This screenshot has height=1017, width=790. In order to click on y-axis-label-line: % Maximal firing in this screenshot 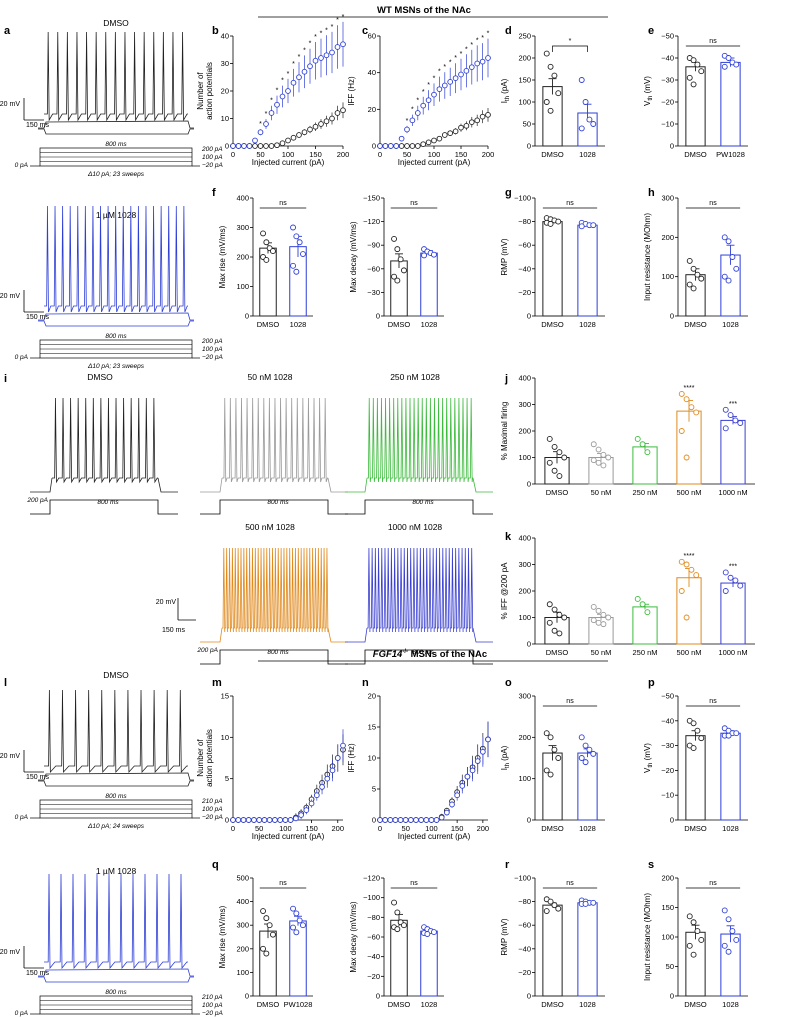, I will do `click(504, 431)`.